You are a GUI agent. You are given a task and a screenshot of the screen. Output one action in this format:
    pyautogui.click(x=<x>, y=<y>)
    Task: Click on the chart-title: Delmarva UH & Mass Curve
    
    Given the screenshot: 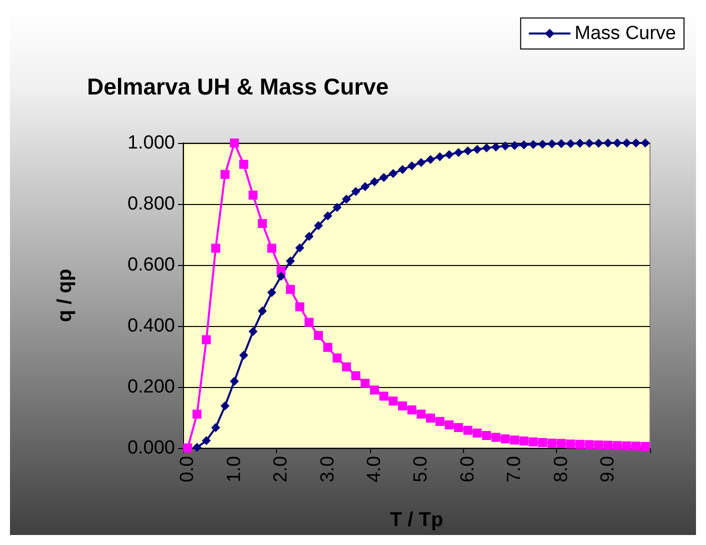 What is the action you would take?
    pyautogui.click(x=238, y=87)
    